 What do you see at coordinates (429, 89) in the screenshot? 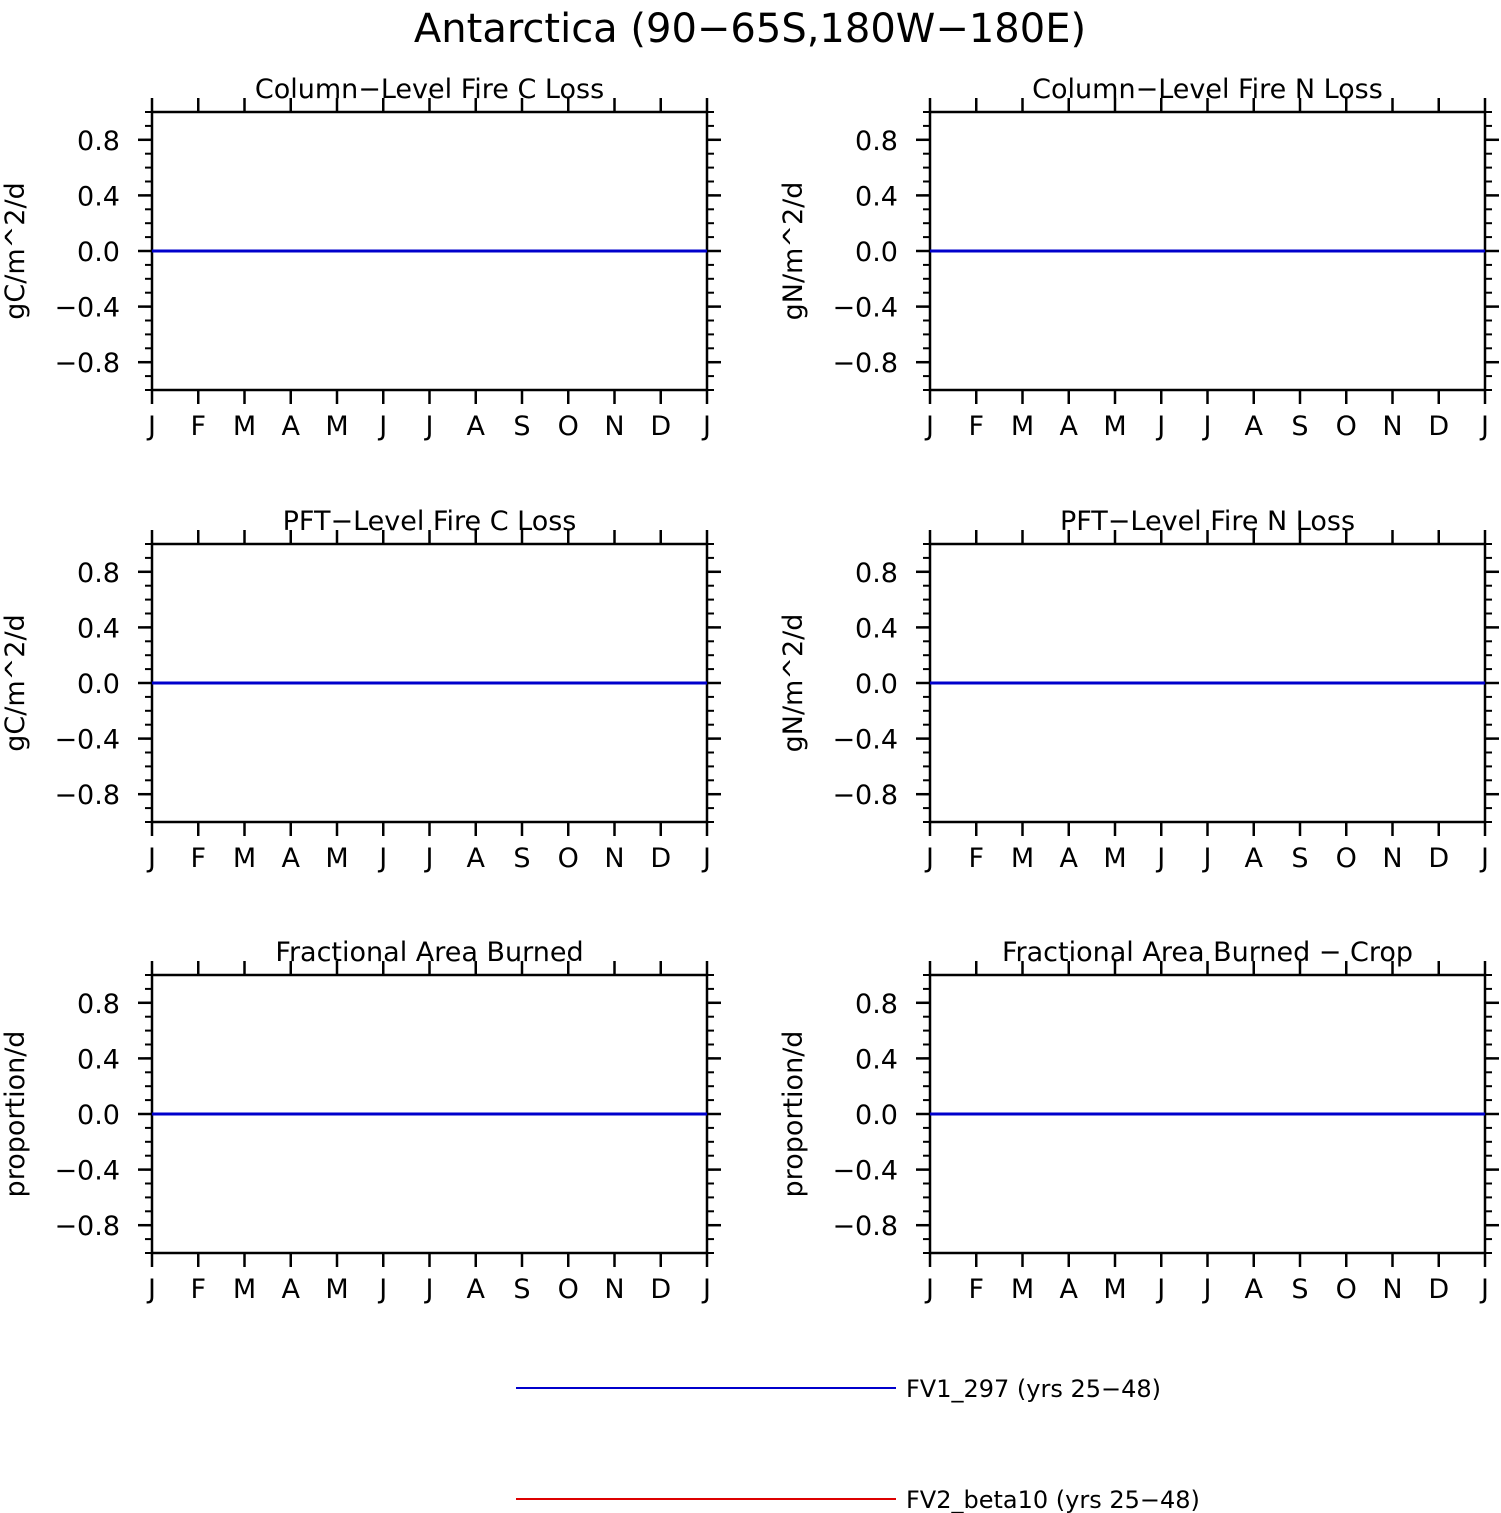
I see `panel-title: Column−Level Fire C Loss` at bounding box center [429, 89].